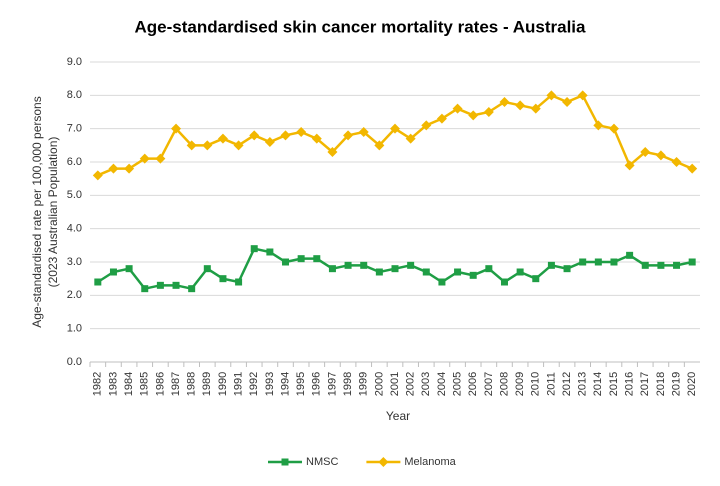  Describe the element at coordinates (567, 384) in the screenshot. I see `x-tick-label: 2012` at that location.